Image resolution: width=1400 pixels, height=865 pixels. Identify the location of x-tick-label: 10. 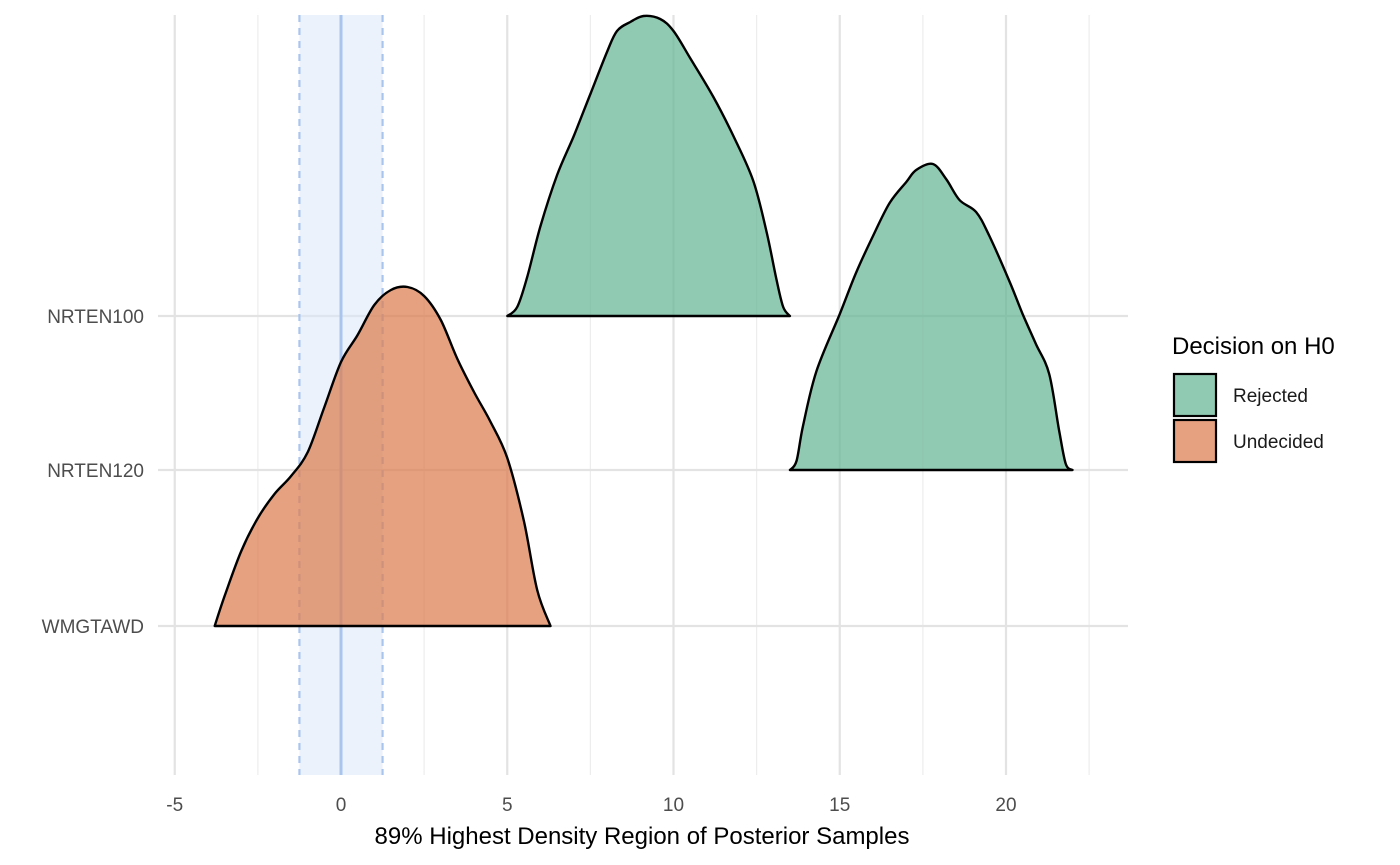
(673, 805).